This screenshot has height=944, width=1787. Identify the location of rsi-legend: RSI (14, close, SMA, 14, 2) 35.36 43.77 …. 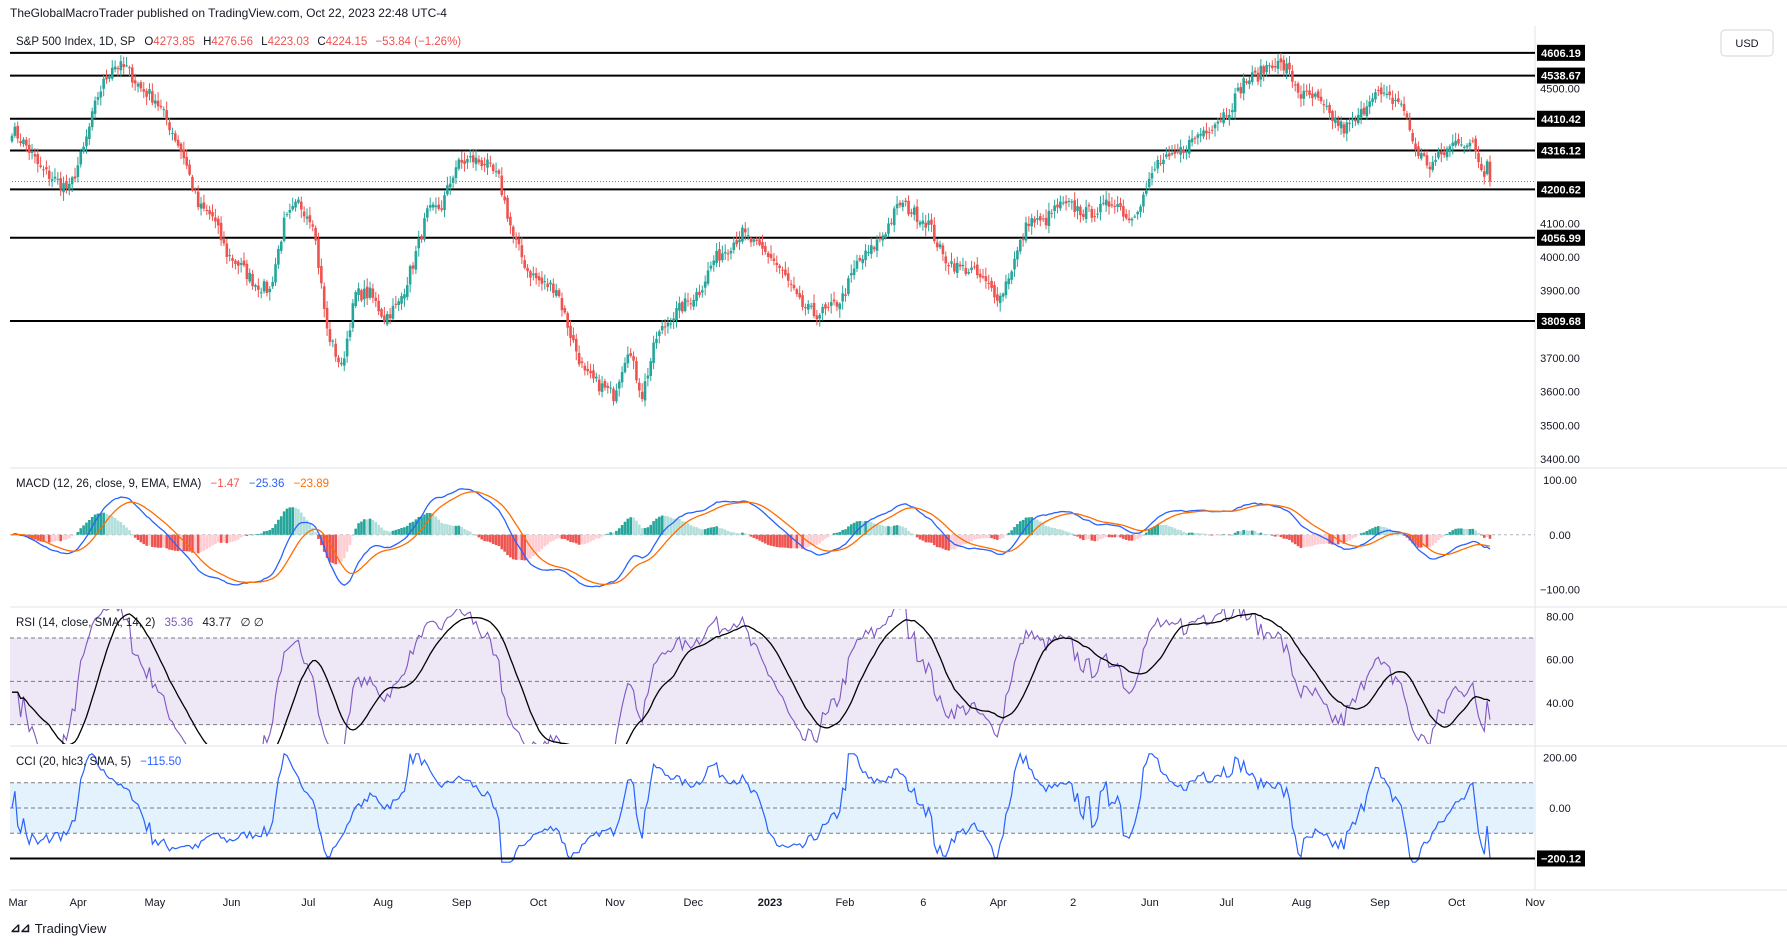
(140, 623).